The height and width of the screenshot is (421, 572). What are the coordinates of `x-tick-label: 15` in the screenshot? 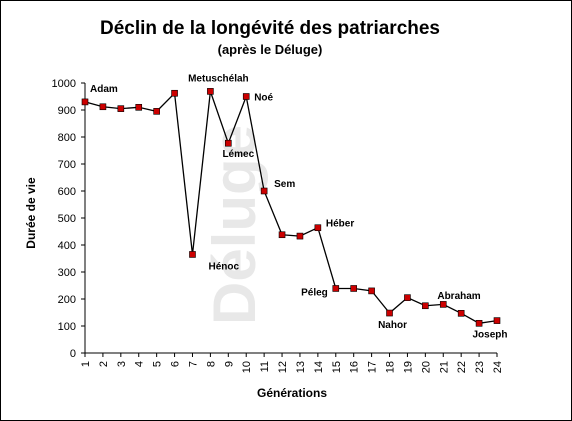 It's located at (337, 367).